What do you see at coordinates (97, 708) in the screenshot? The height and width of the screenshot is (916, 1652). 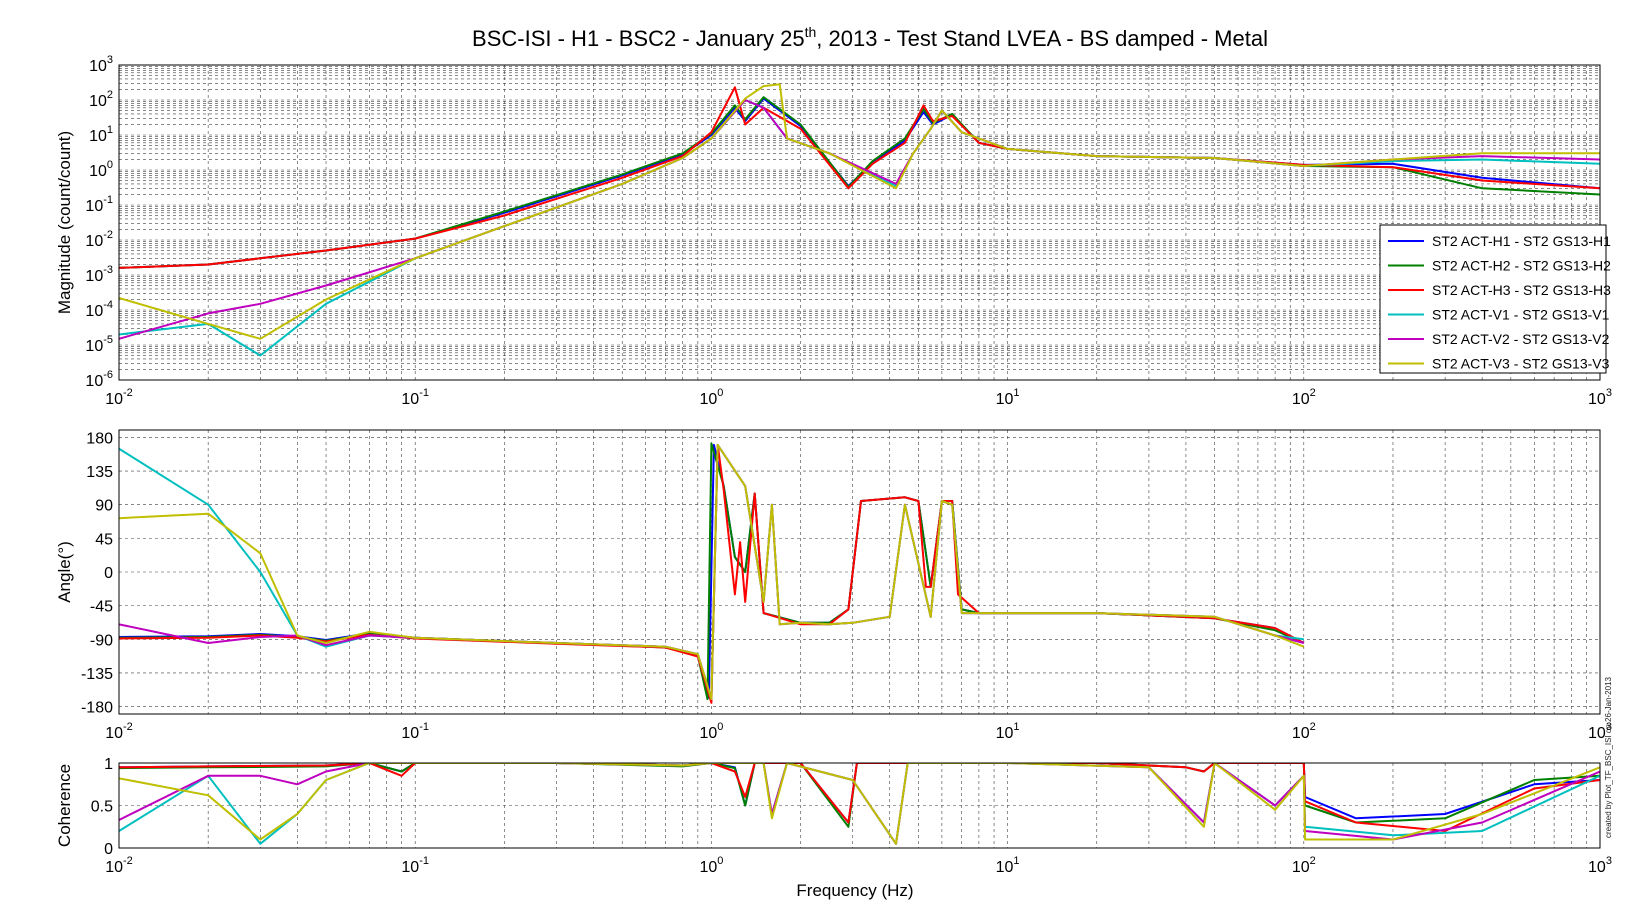 I see `y-tick-label: -180` at bounding box center [97, 708].